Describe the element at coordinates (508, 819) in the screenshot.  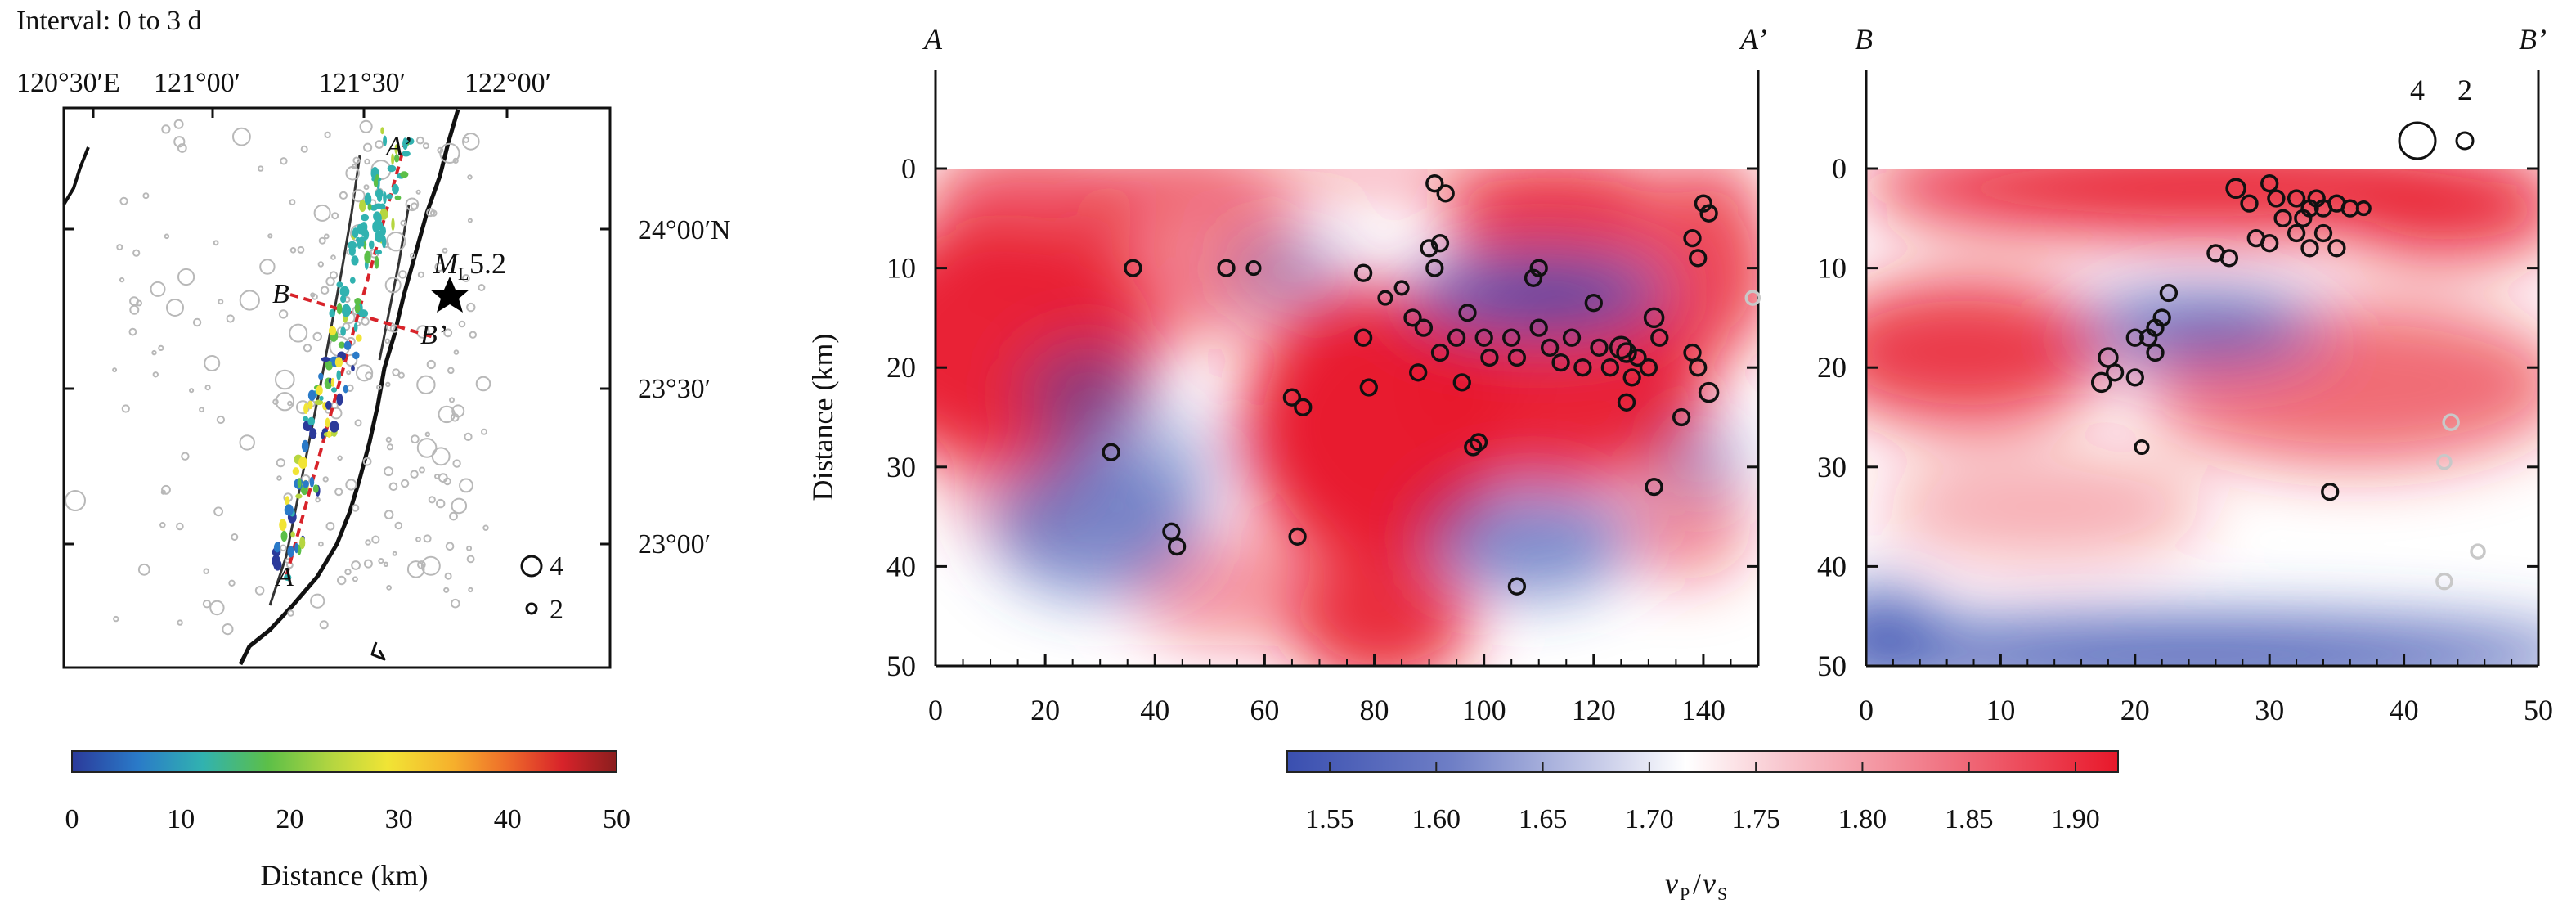
I see `distance-colorbar-tick: 40` at that location.